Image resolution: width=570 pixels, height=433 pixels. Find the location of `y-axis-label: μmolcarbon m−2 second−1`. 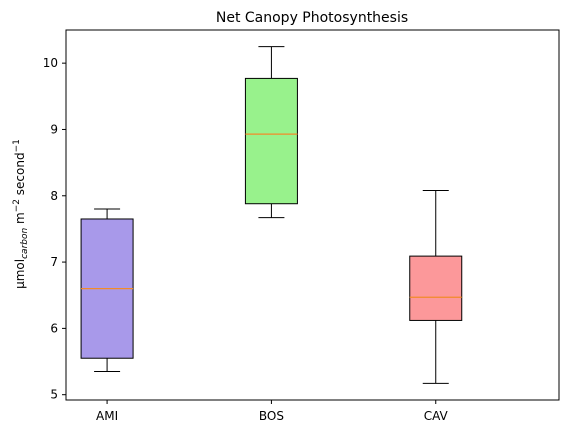

y-axis-label: μmolcarbon m−2 second−1 is located at coordinates (21, 214).